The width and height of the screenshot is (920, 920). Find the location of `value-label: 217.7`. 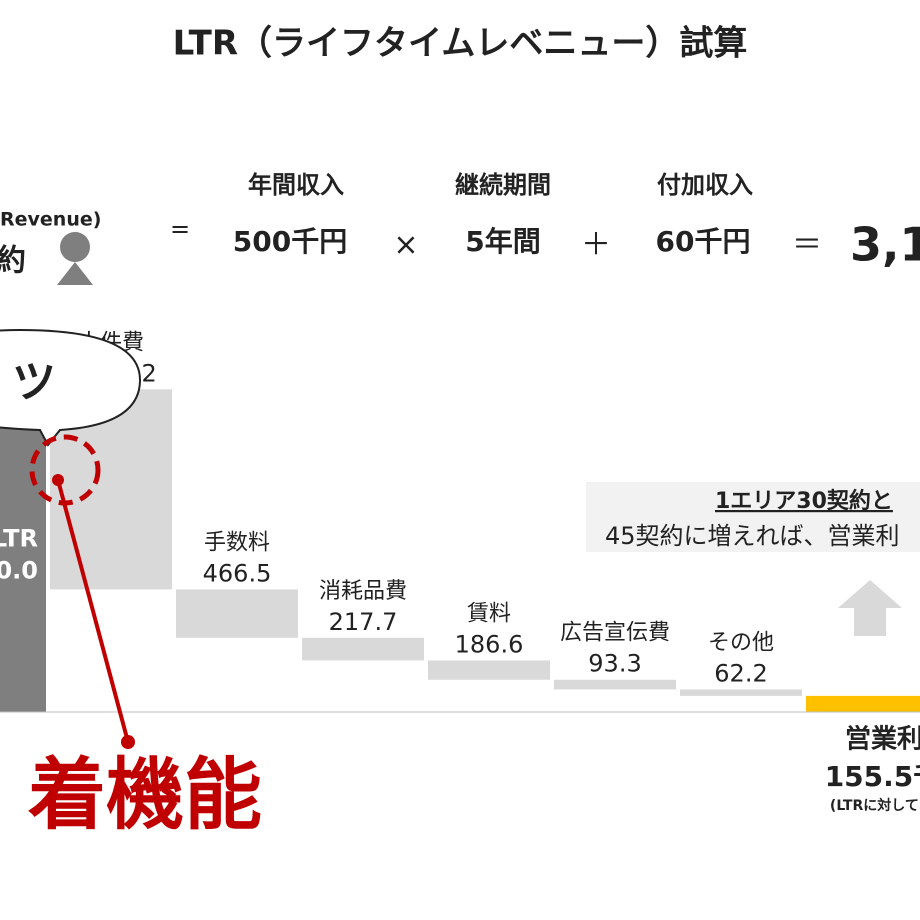

value-label: 217.7 is located at coordinates (363, 622).